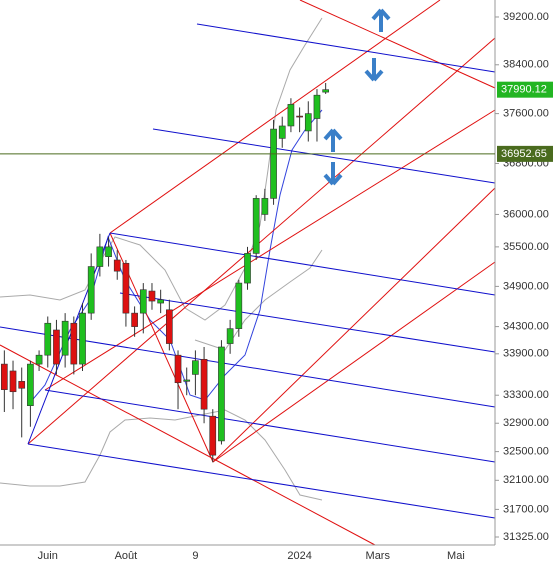 The image size is (554, 565). I want to click on y-tick-label: 37600.00, so click(526, 114).